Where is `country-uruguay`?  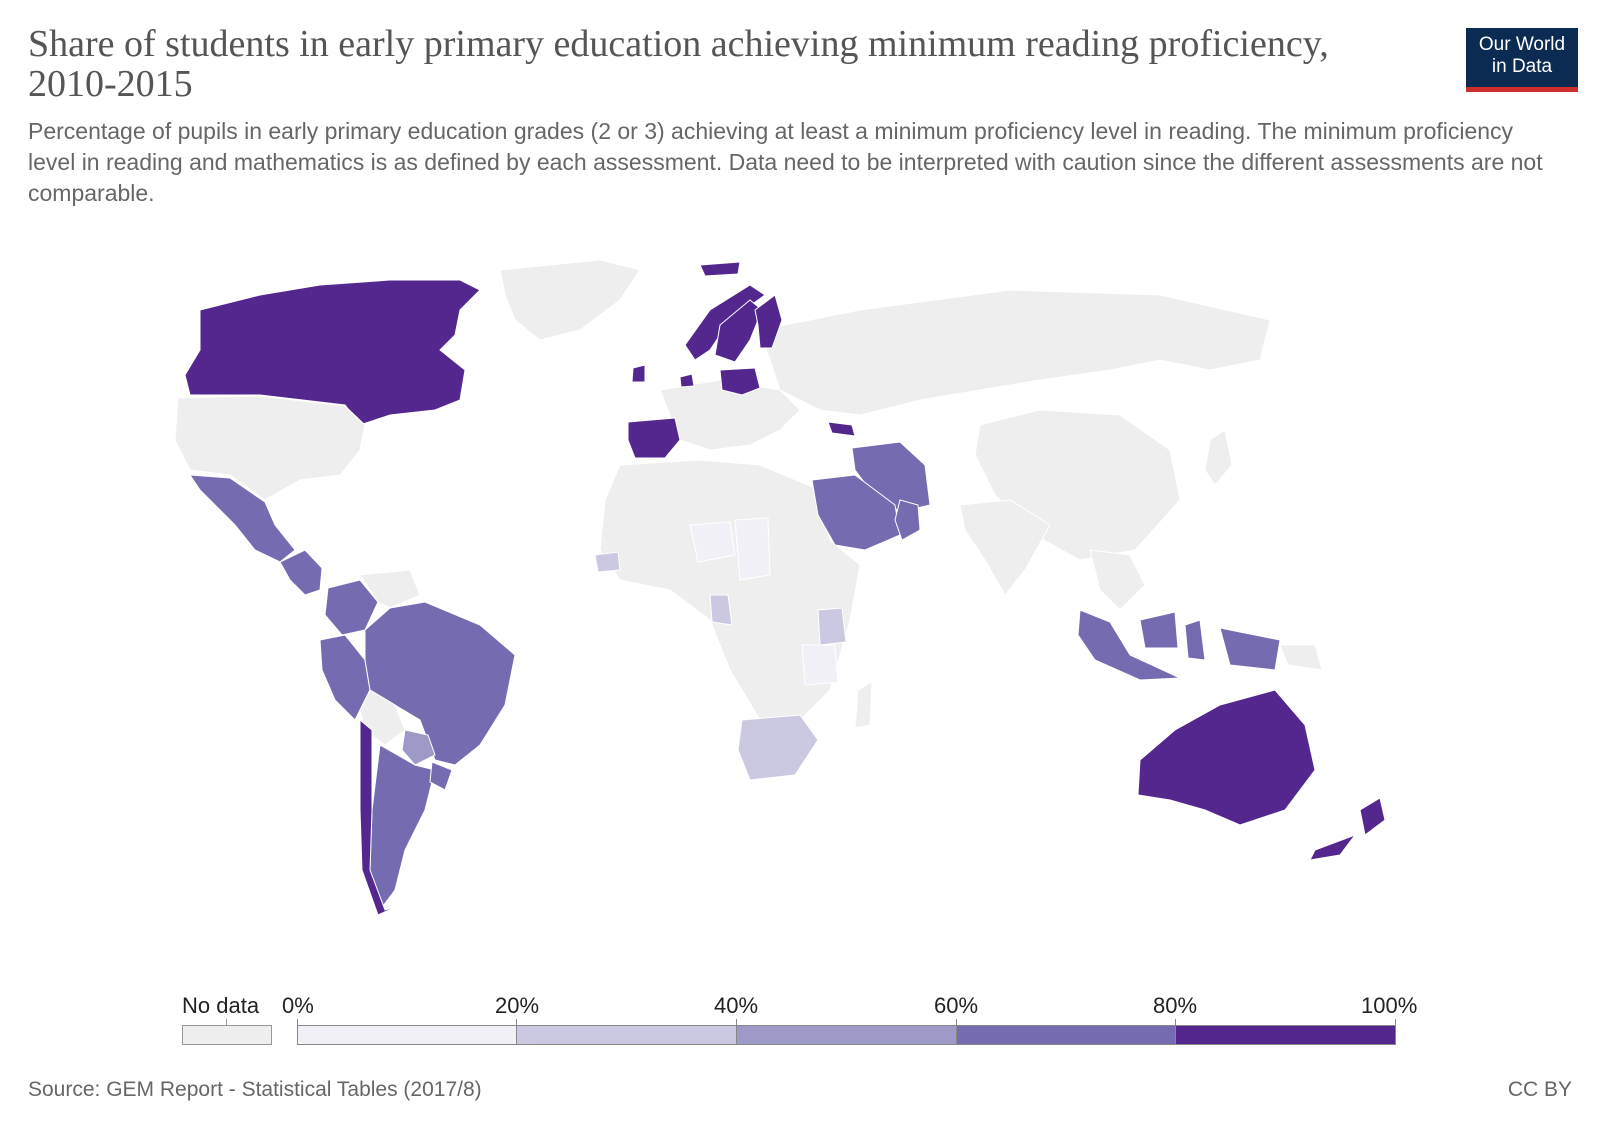 country-uruguay is located at coordinates (441, 776).